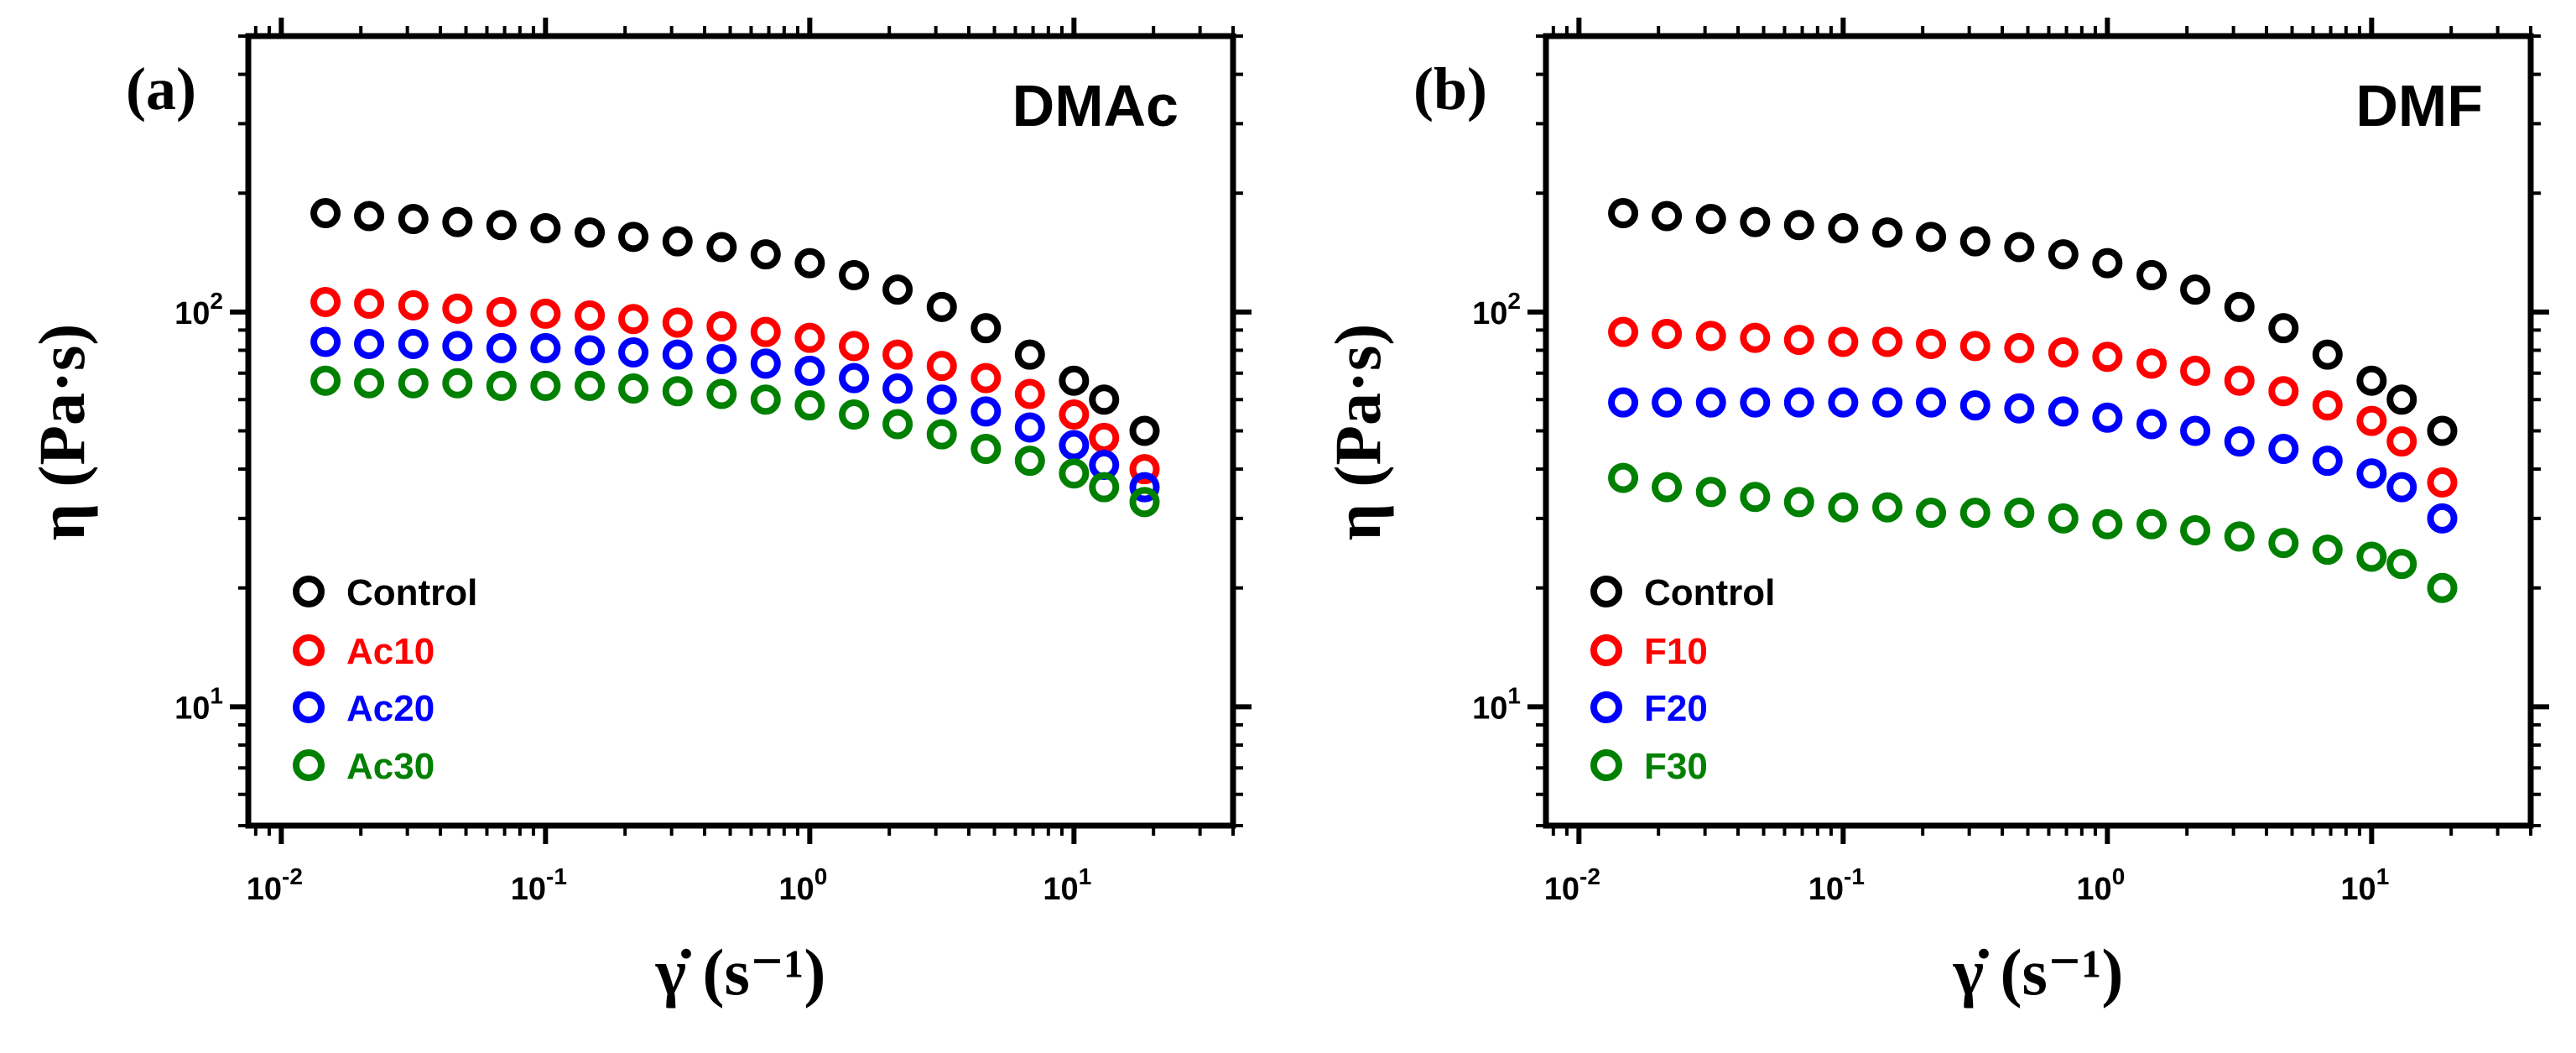 Image resolution: width=2576 pixels, height=1053 pixels. I want to click on x-tick-label-exponent: -2, so click(292, 876).